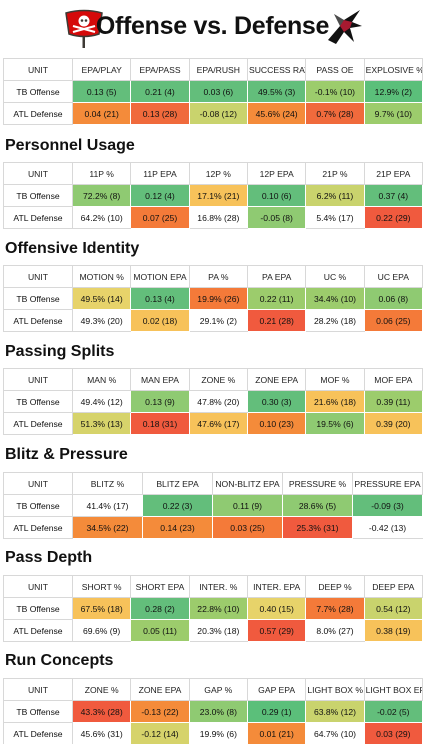  What do you see at coordinates (160, 586) in the screenshot?
I see `column-header: SHORT EPA` at bounding box center [160, 586].